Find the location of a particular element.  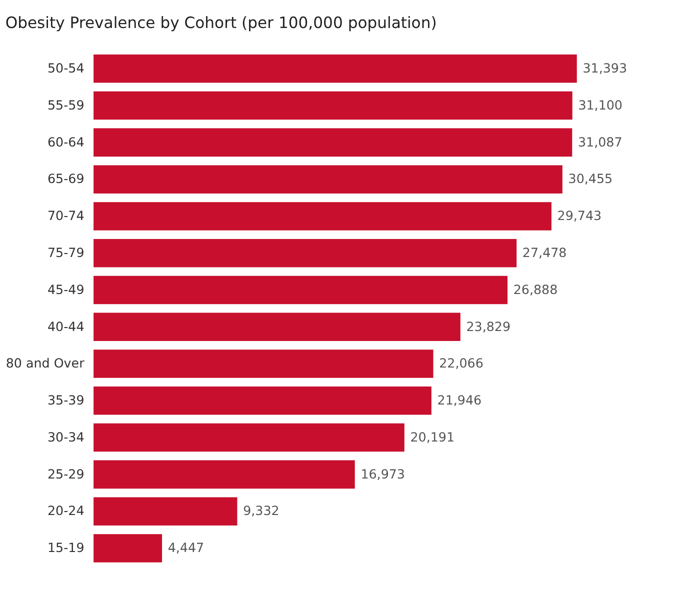

data-label: 31,393 is located at coordinates (605, 68).